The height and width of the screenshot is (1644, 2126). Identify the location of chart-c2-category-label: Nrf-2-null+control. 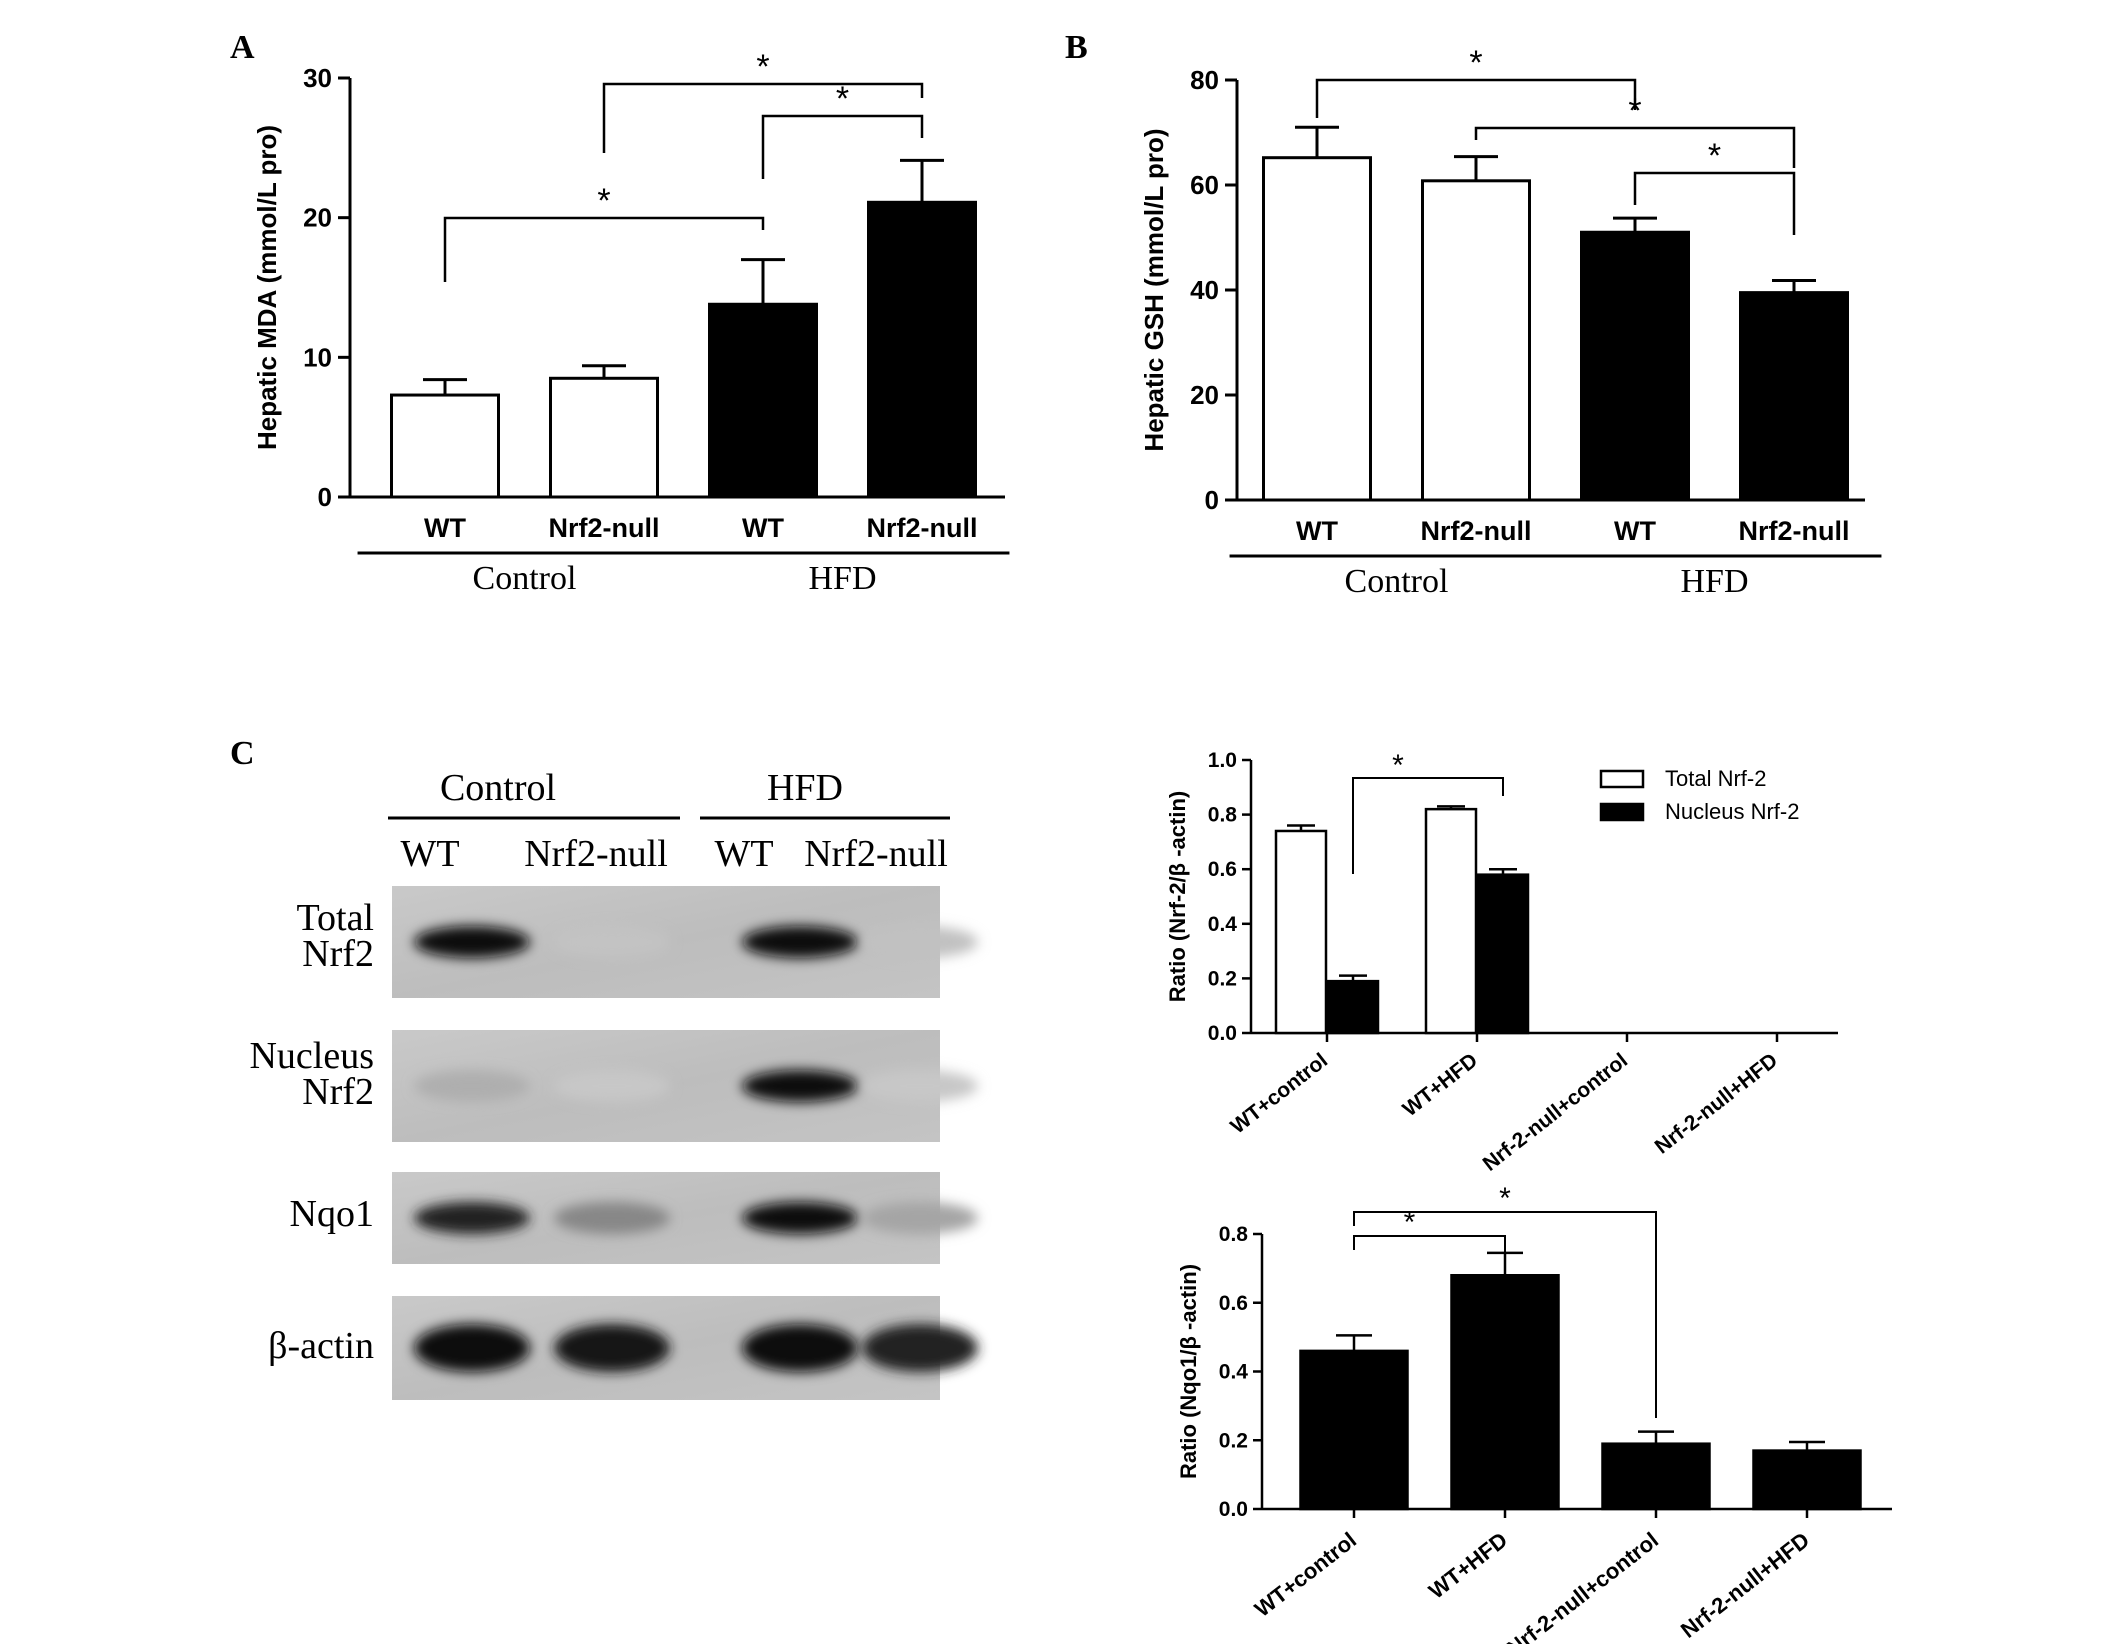
(1582, 1585).